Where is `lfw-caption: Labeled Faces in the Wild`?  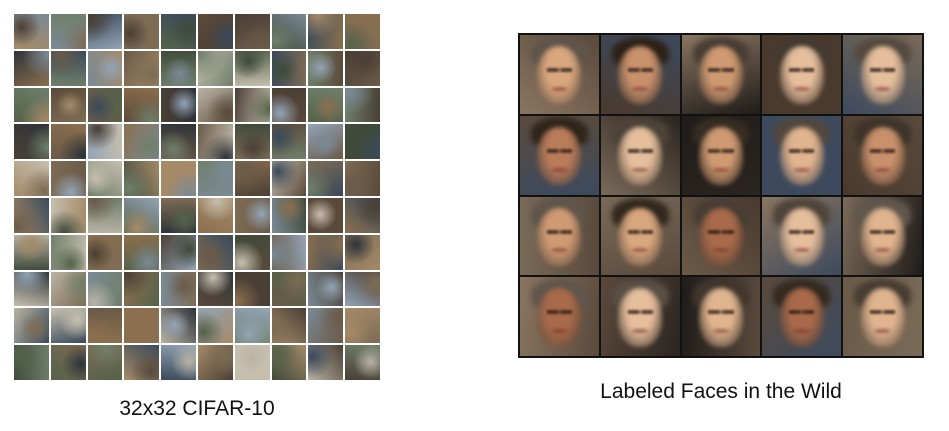 lfw-caption: Labeled Faces in the Wild is located at coordinates (721, 391).